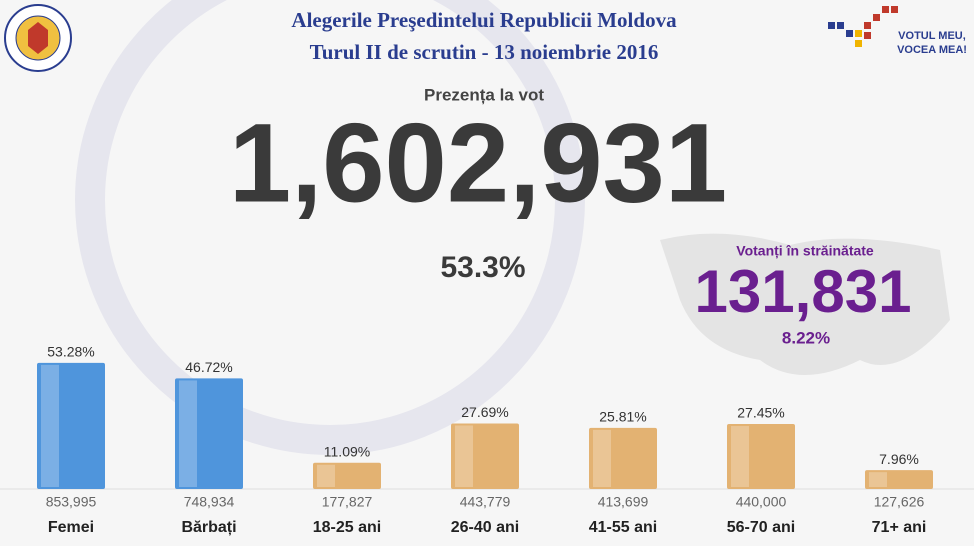 The height and width of the screenshot is (546, 974). Describe the element at coordinates (208, 527) in the screenshot. I see `x-tick-label: Bărbați` at that location.